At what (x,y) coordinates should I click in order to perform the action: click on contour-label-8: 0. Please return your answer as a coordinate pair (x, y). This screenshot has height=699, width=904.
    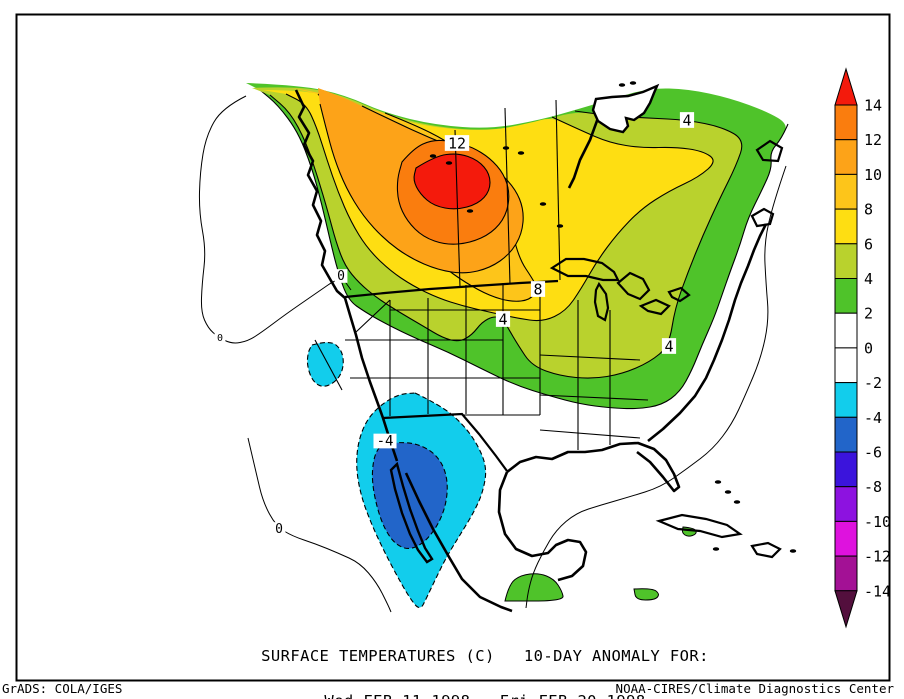
    Looking at the image, I should click on (279, 529).